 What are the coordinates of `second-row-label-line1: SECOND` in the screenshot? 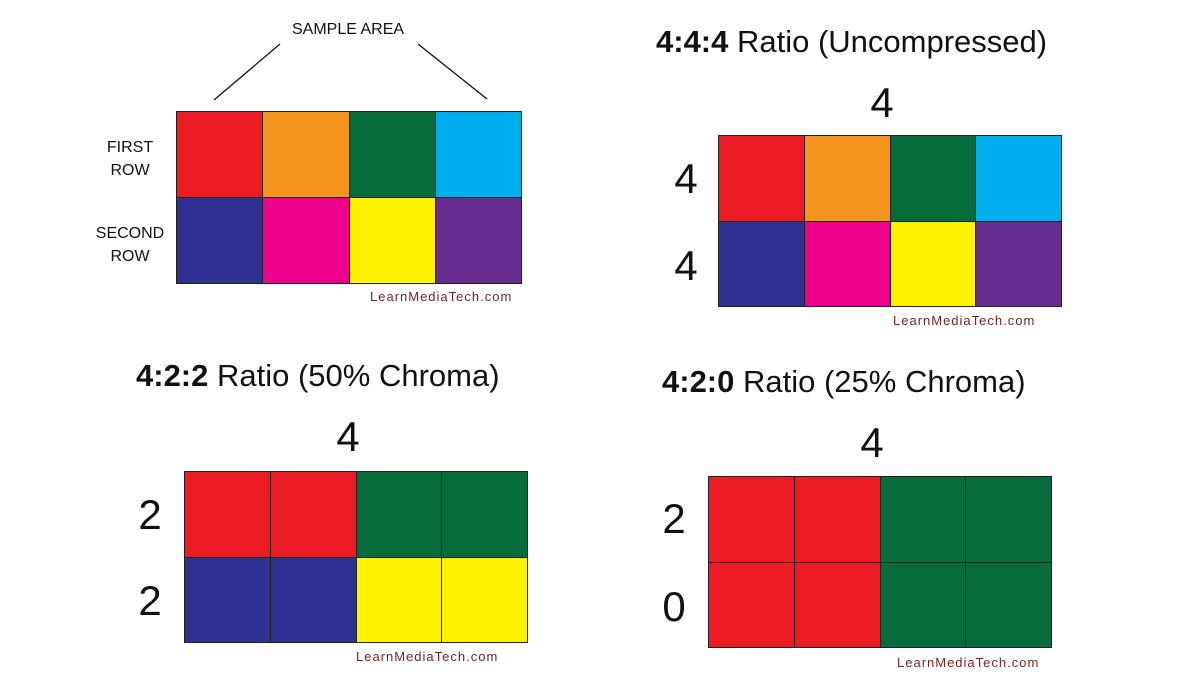 It's located at (130, 233).